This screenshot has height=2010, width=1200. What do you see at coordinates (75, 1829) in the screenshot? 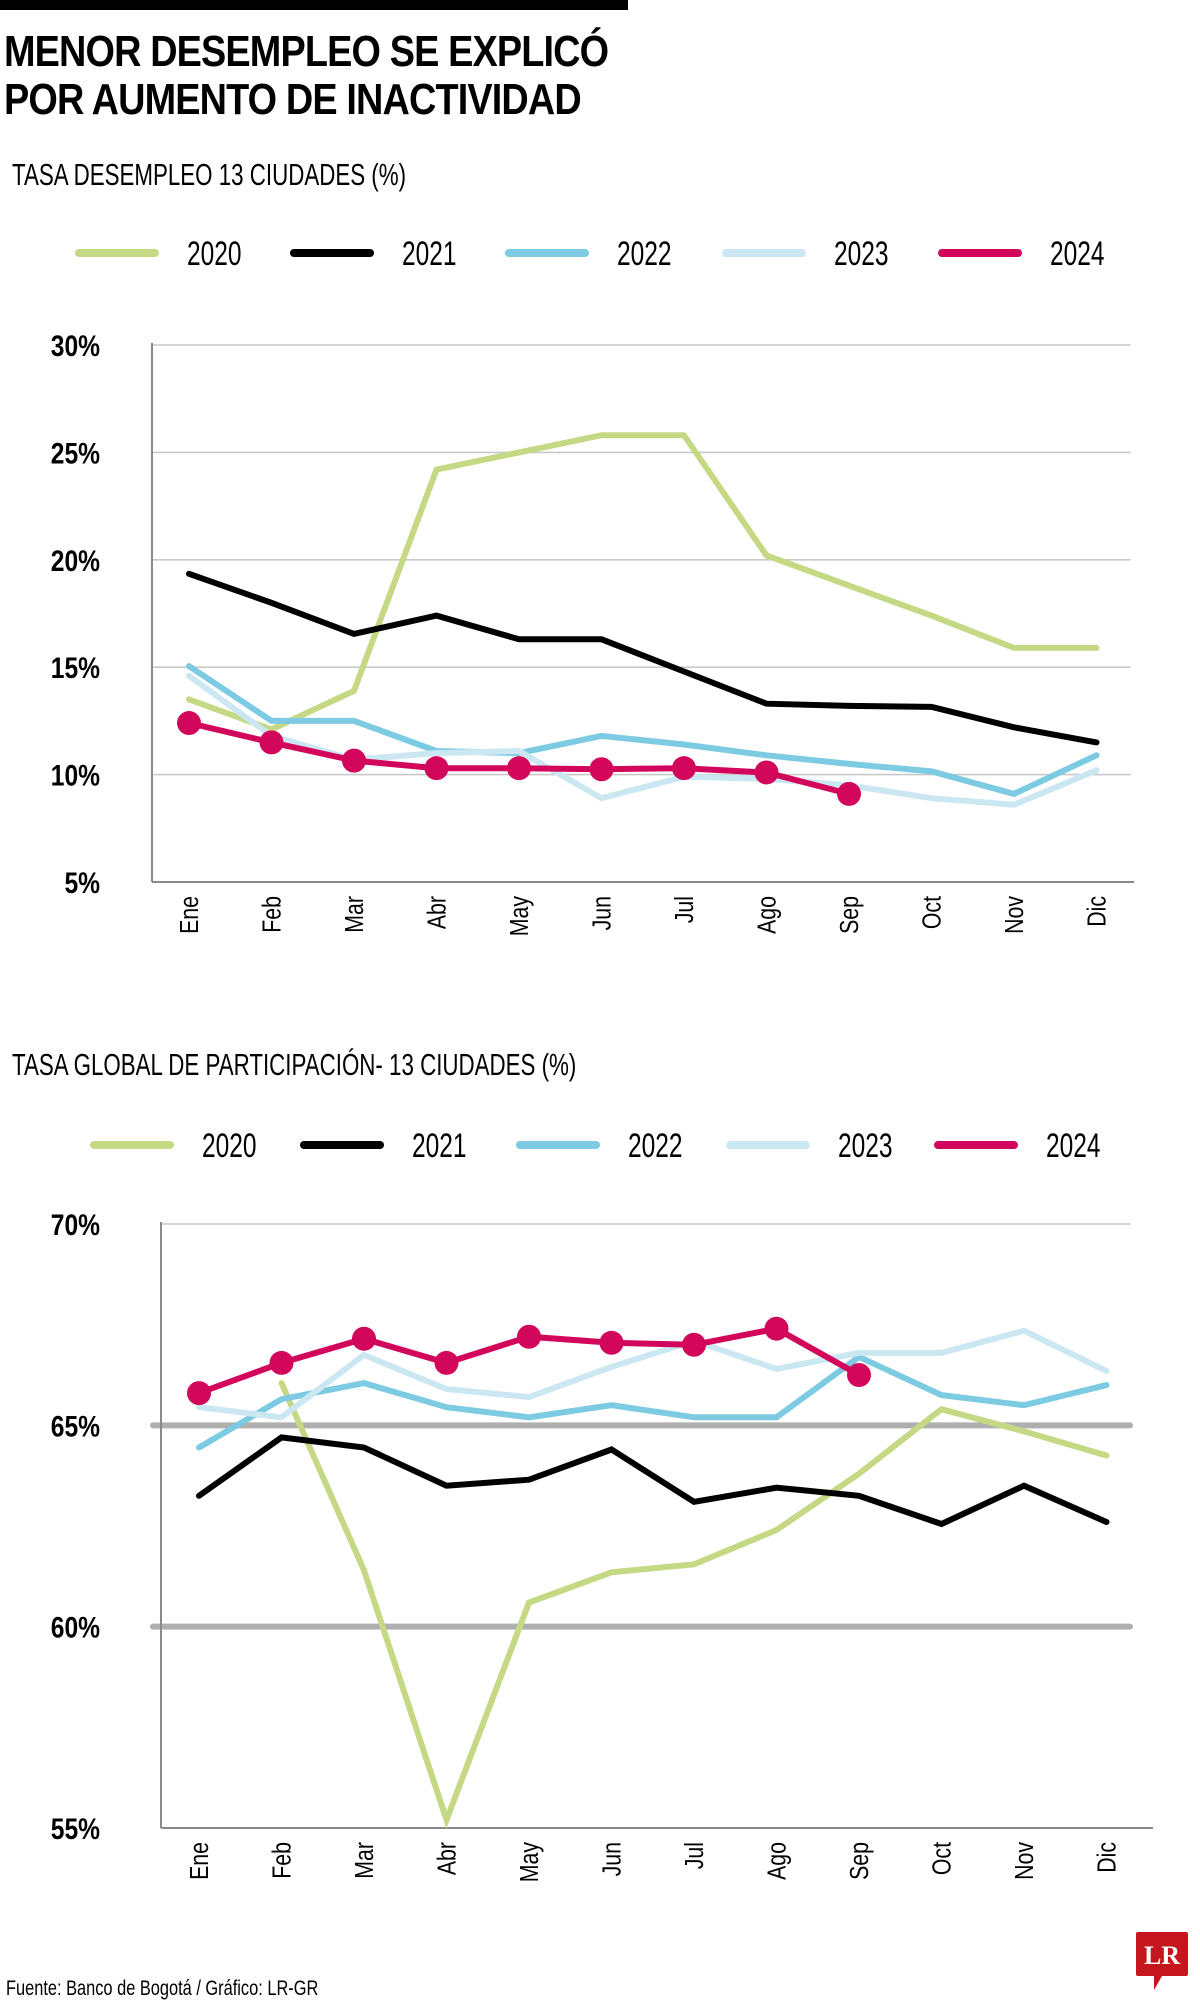
I see `y-tick-label: 55%` at bounding box center [75, 1829].